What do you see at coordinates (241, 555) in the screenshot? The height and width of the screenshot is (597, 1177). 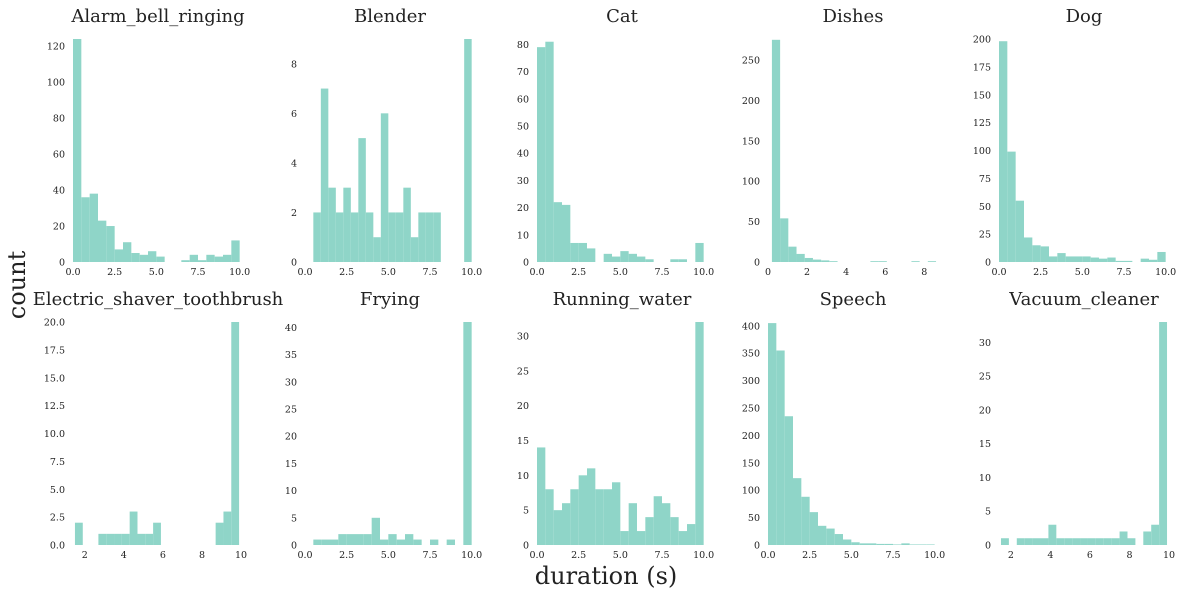 I see `x-tick-label: 10` at bounding box center [241, 555].